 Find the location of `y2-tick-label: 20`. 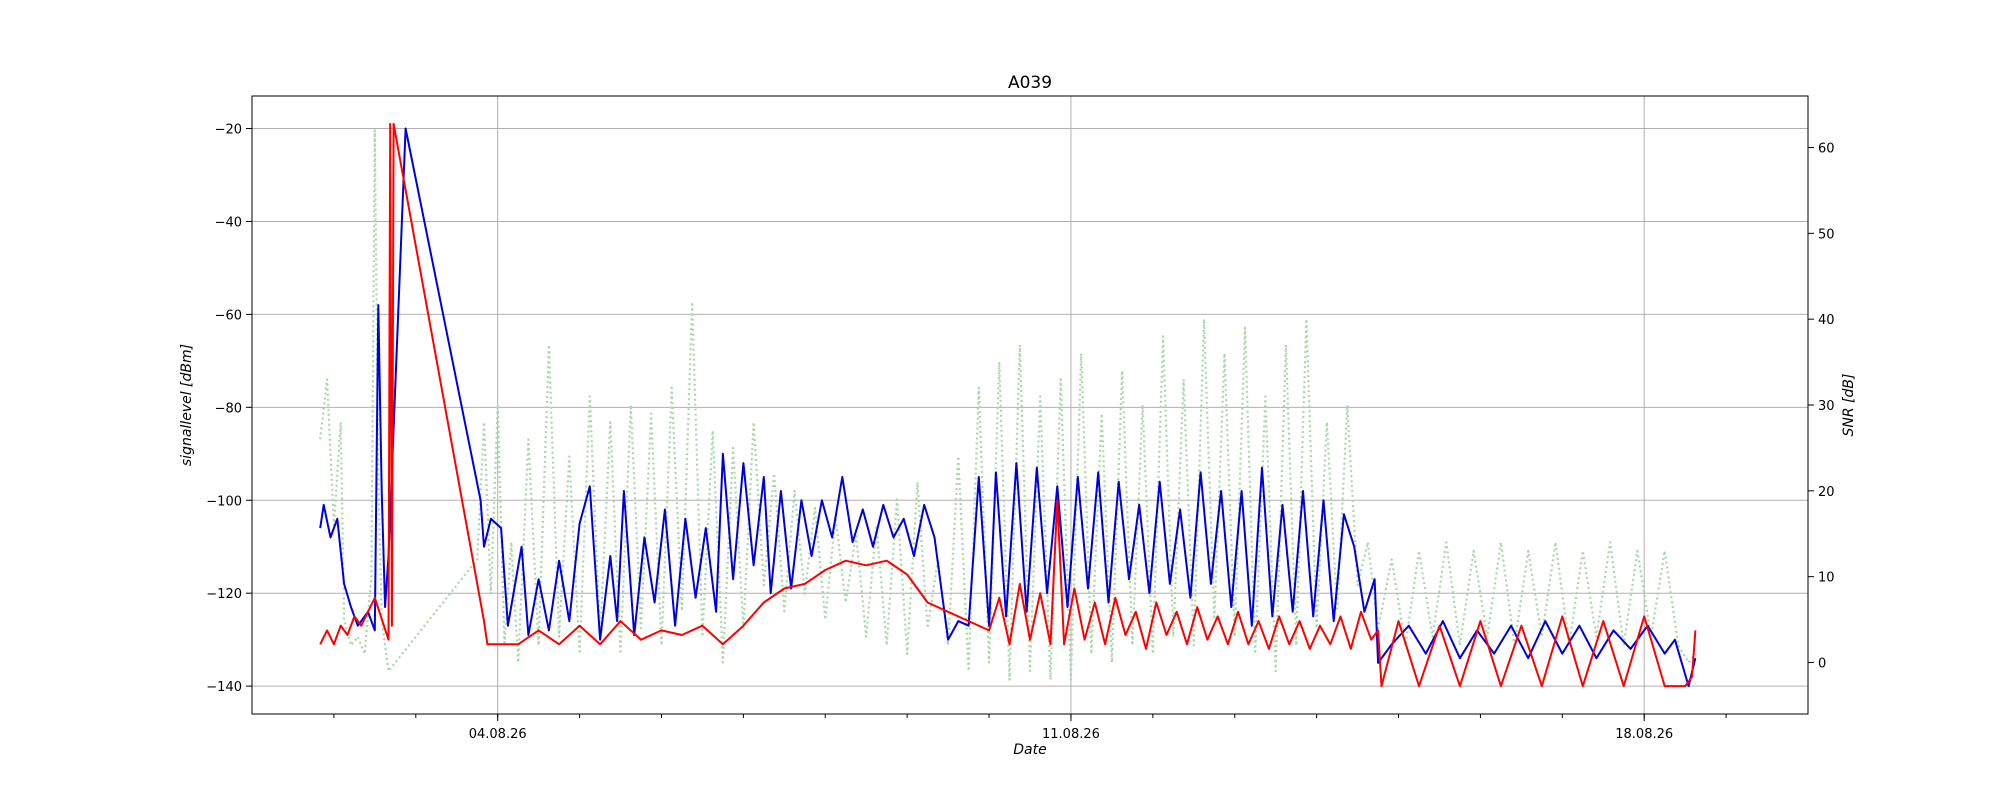

y2-tick-label: 20 is located at coordinates (1826, 492).